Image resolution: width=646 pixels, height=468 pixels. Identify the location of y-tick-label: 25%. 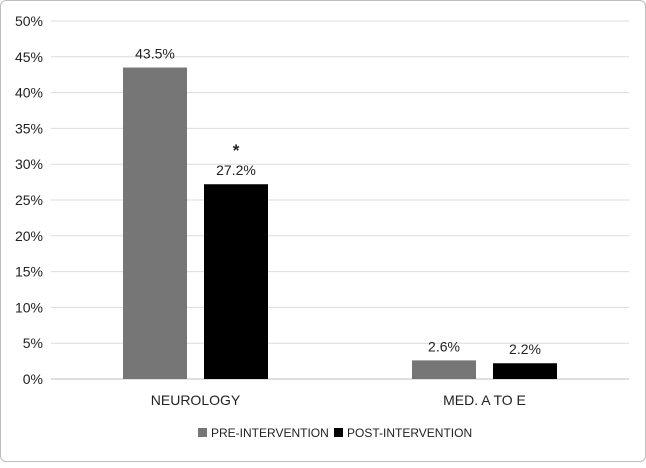
(29, 200).